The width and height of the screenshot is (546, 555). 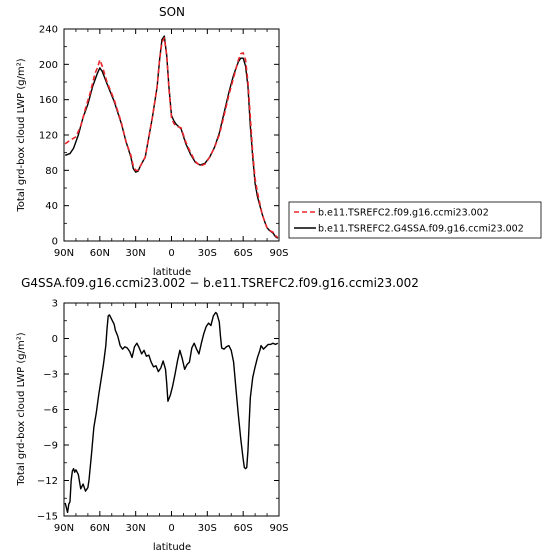 I want to click on bottom-y-tick-label: −12, so click(x=47, y=481).